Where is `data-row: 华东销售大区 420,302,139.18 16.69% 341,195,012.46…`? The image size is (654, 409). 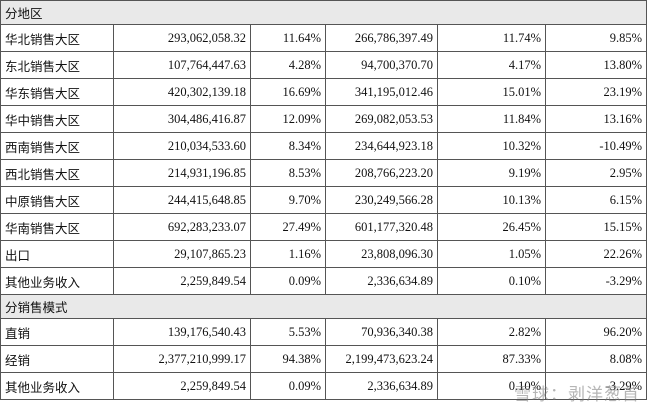 data-row: 华东销售大区 420,302,139.18 16.69% 341,195,012.46… is located at coordinates (324, 92).